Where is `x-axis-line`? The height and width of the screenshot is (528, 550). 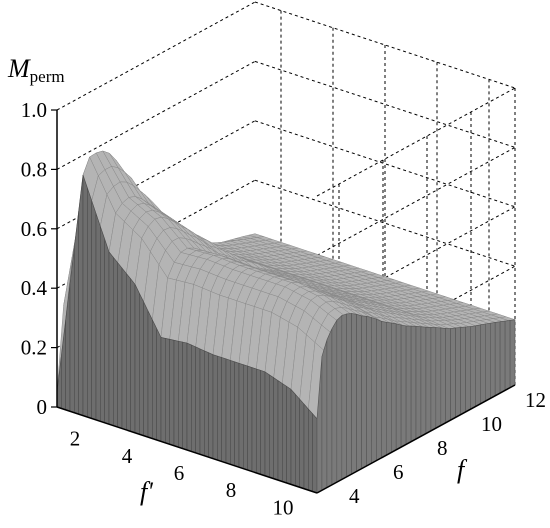 x-axis-line is located at coordinates (187, 450).